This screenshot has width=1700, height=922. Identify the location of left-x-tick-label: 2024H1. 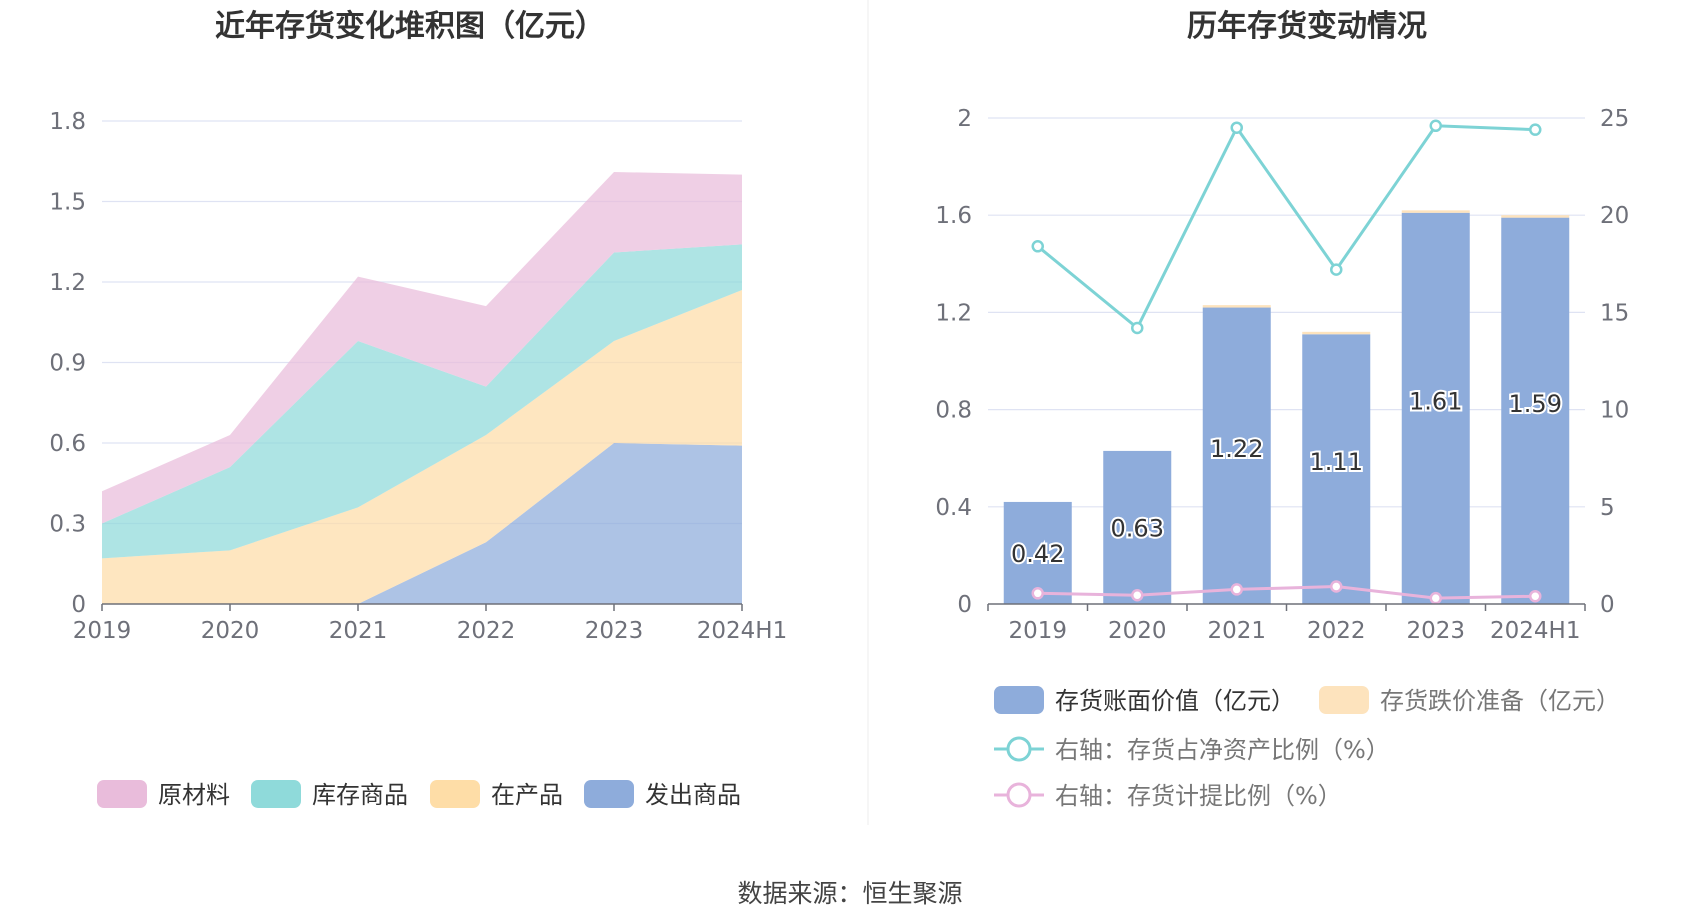
(742, 631).